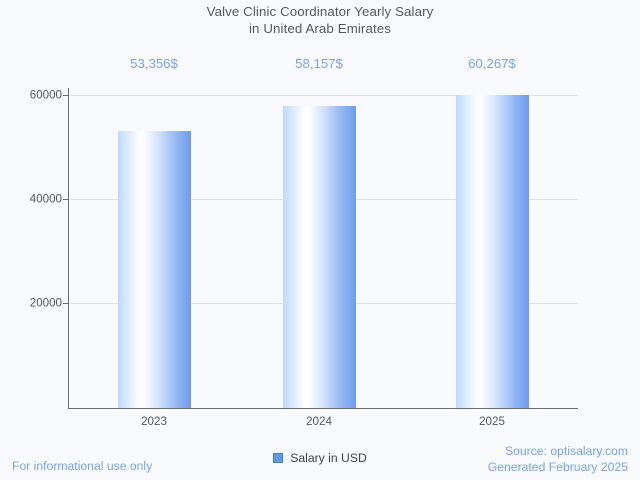 The height and width of the screenshot is (480, 640). I want to click on bar-value-label-2024: 58,157$, so click(319, 63).